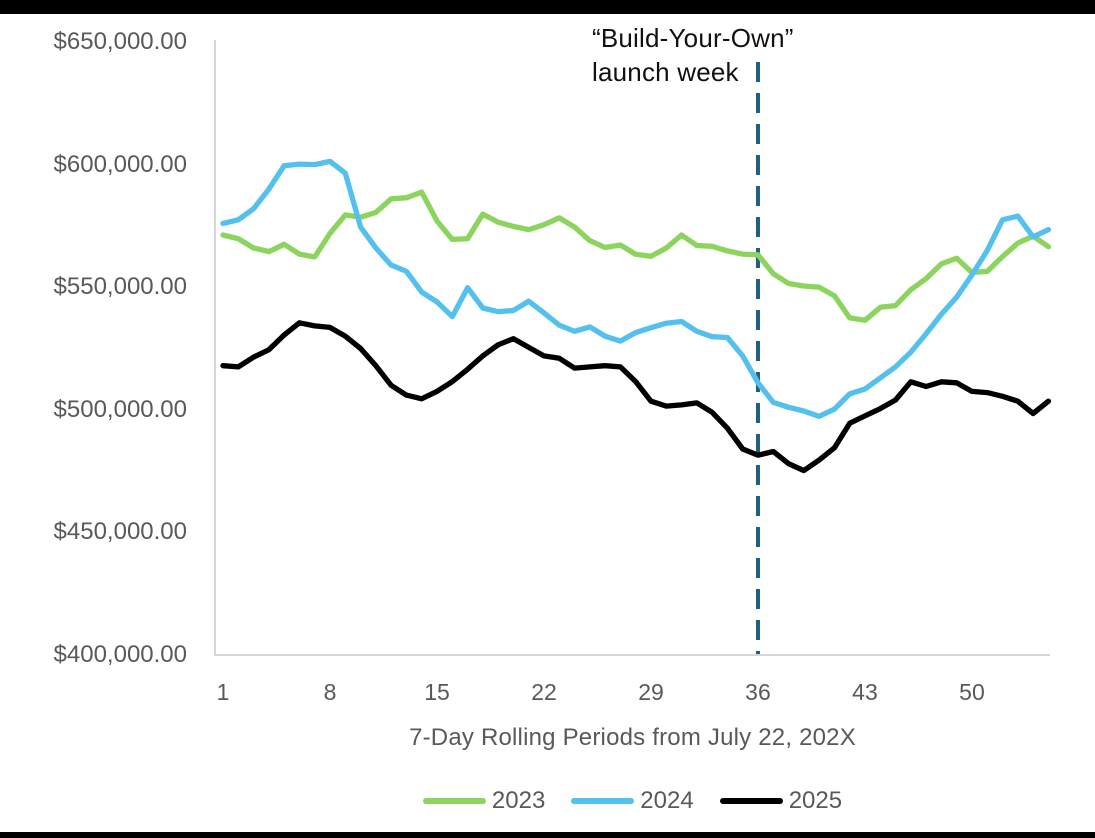  I want to click on bottom-letterbox-bar, so click(547, 835).